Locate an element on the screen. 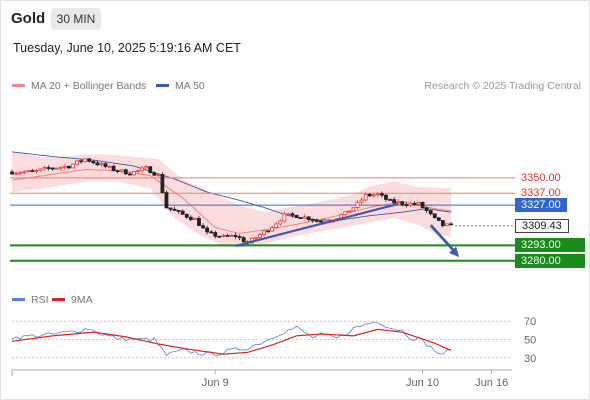  legend-rsi-label: RSI is located at coordinates (40, 300).